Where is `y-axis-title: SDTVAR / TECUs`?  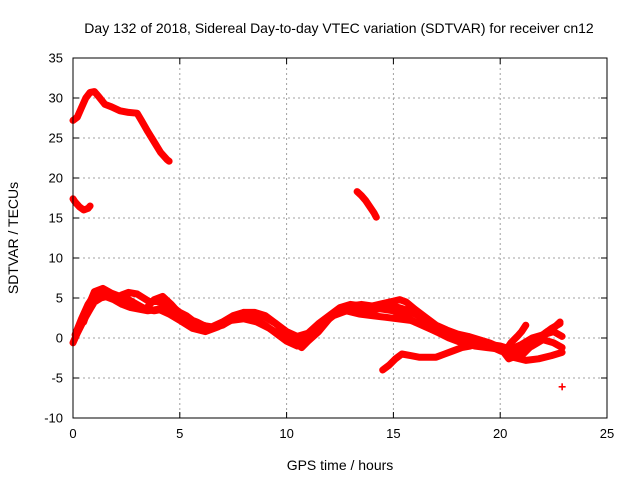
y-axis-title: SDTVAR / TECUs is located at coordinates (13, 238).